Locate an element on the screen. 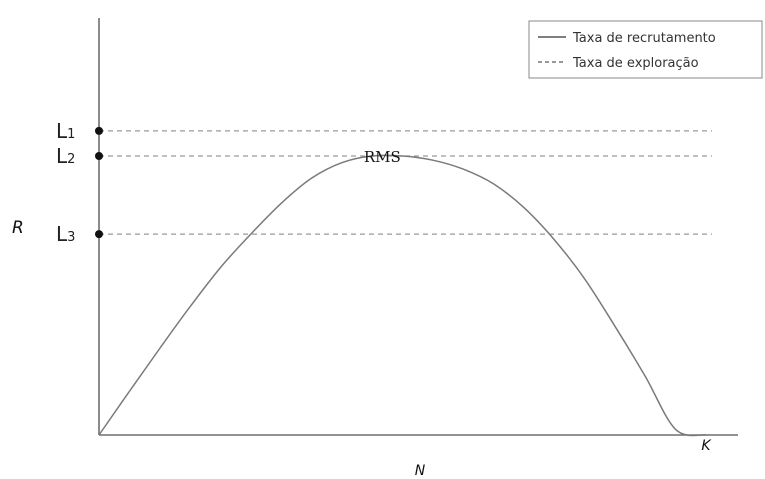  rms-annotation: RMS is located at coordinates (382, 157).